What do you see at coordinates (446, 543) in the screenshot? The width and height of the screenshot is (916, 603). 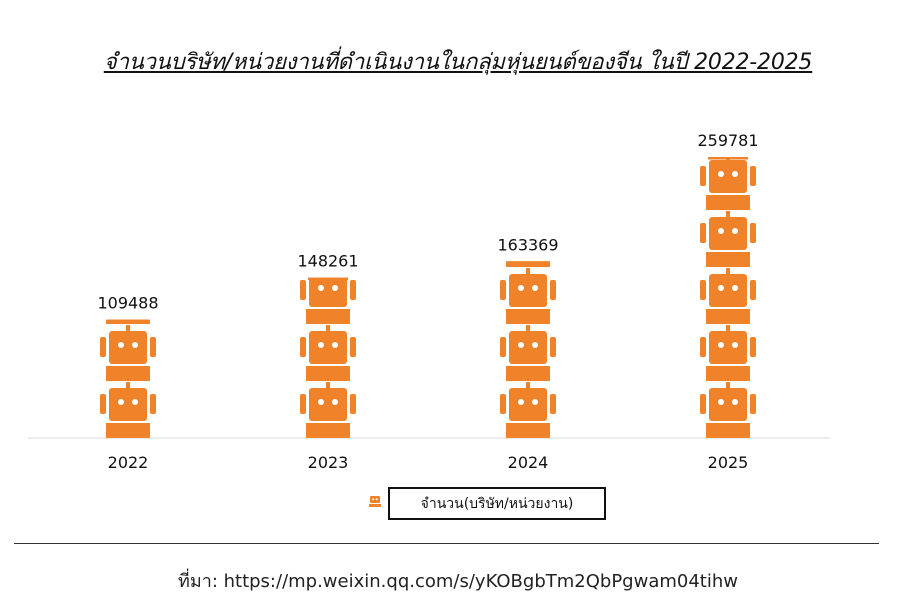 I see `divider` at bounding box center [446, 543].